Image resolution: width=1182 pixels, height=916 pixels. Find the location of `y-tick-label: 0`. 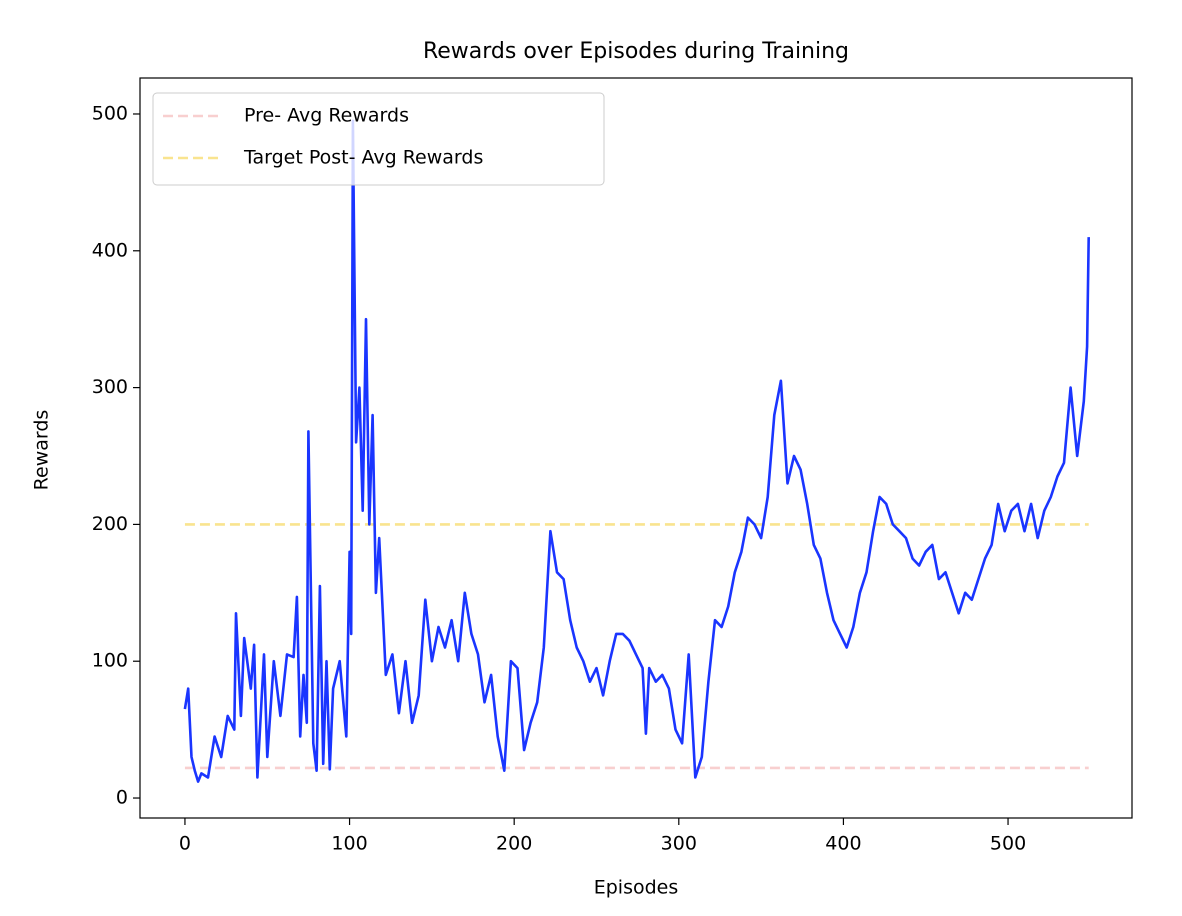

y-tick-label: 0 is located at coordinates (122, 798).